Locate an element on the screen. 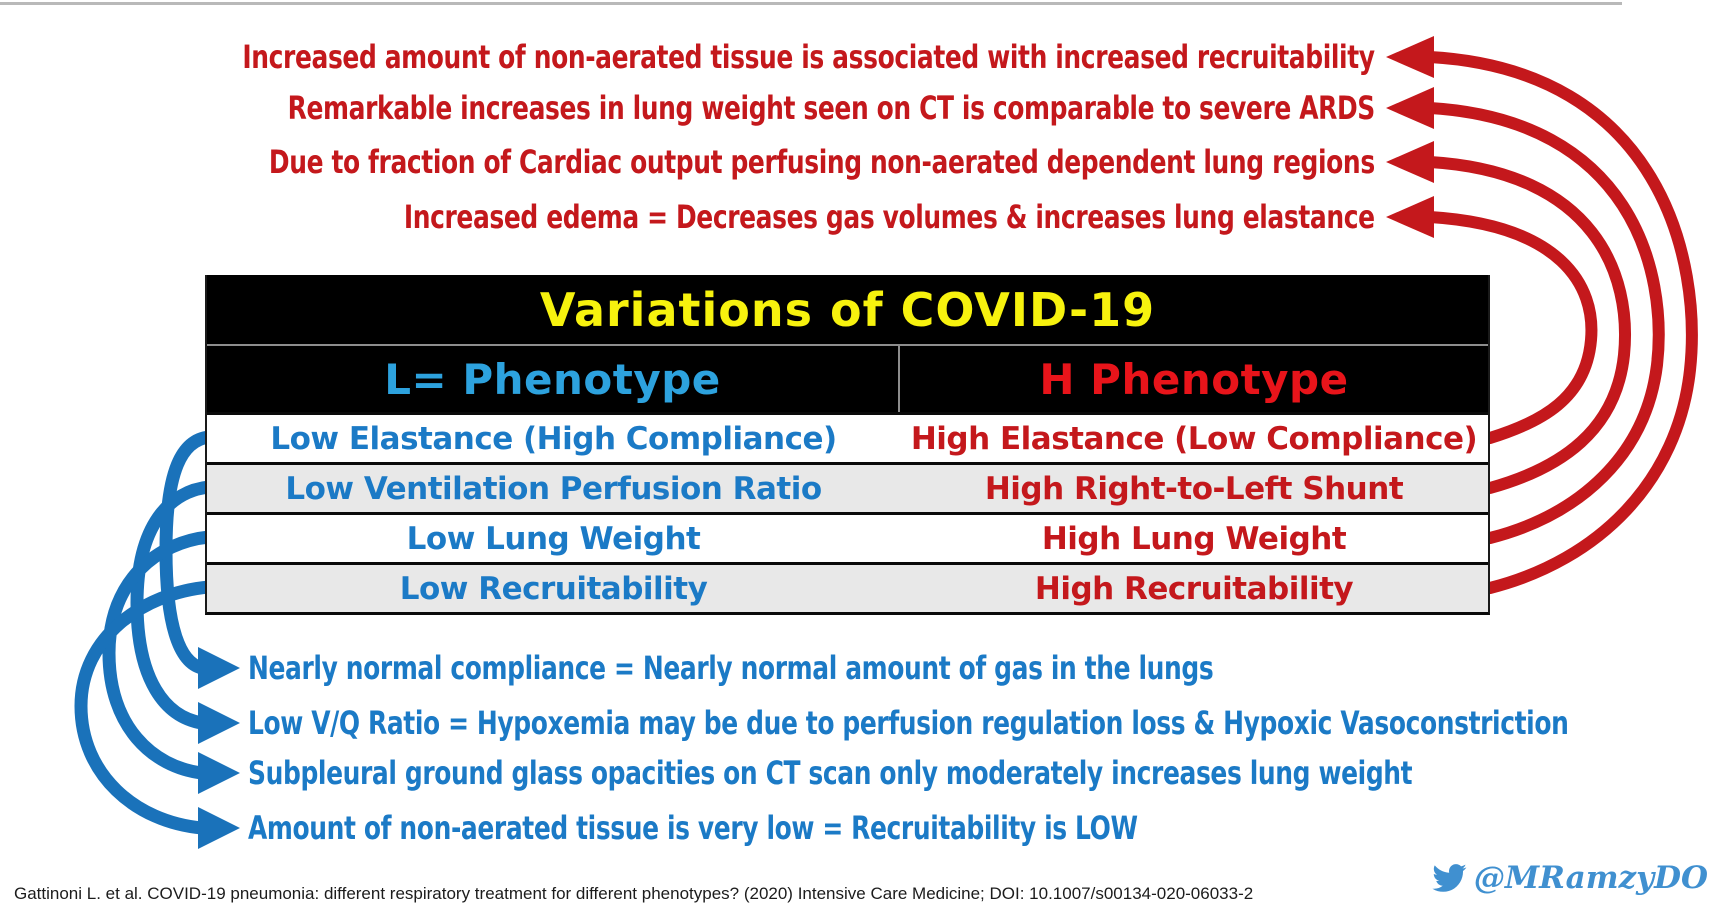 Image resolution: width=1724 pixels, height=916 pixels. cell-l-vq-ratio: Low Ventilation Perfusion Ratio is located at coordinates (553, 488).